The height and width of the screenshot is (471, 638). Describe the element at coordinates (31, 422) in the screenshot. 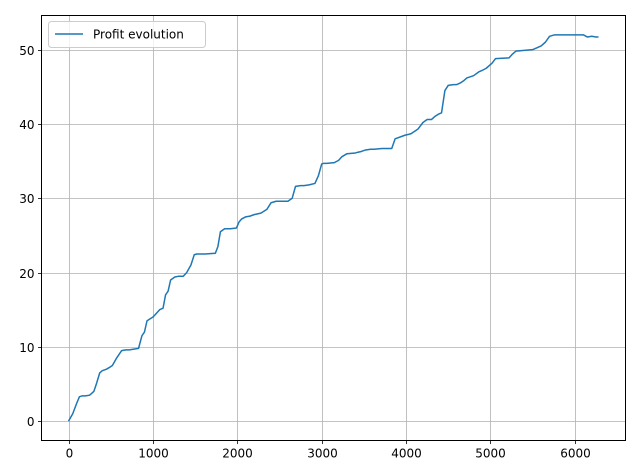

I see `y-tick-label: 0` at that location.